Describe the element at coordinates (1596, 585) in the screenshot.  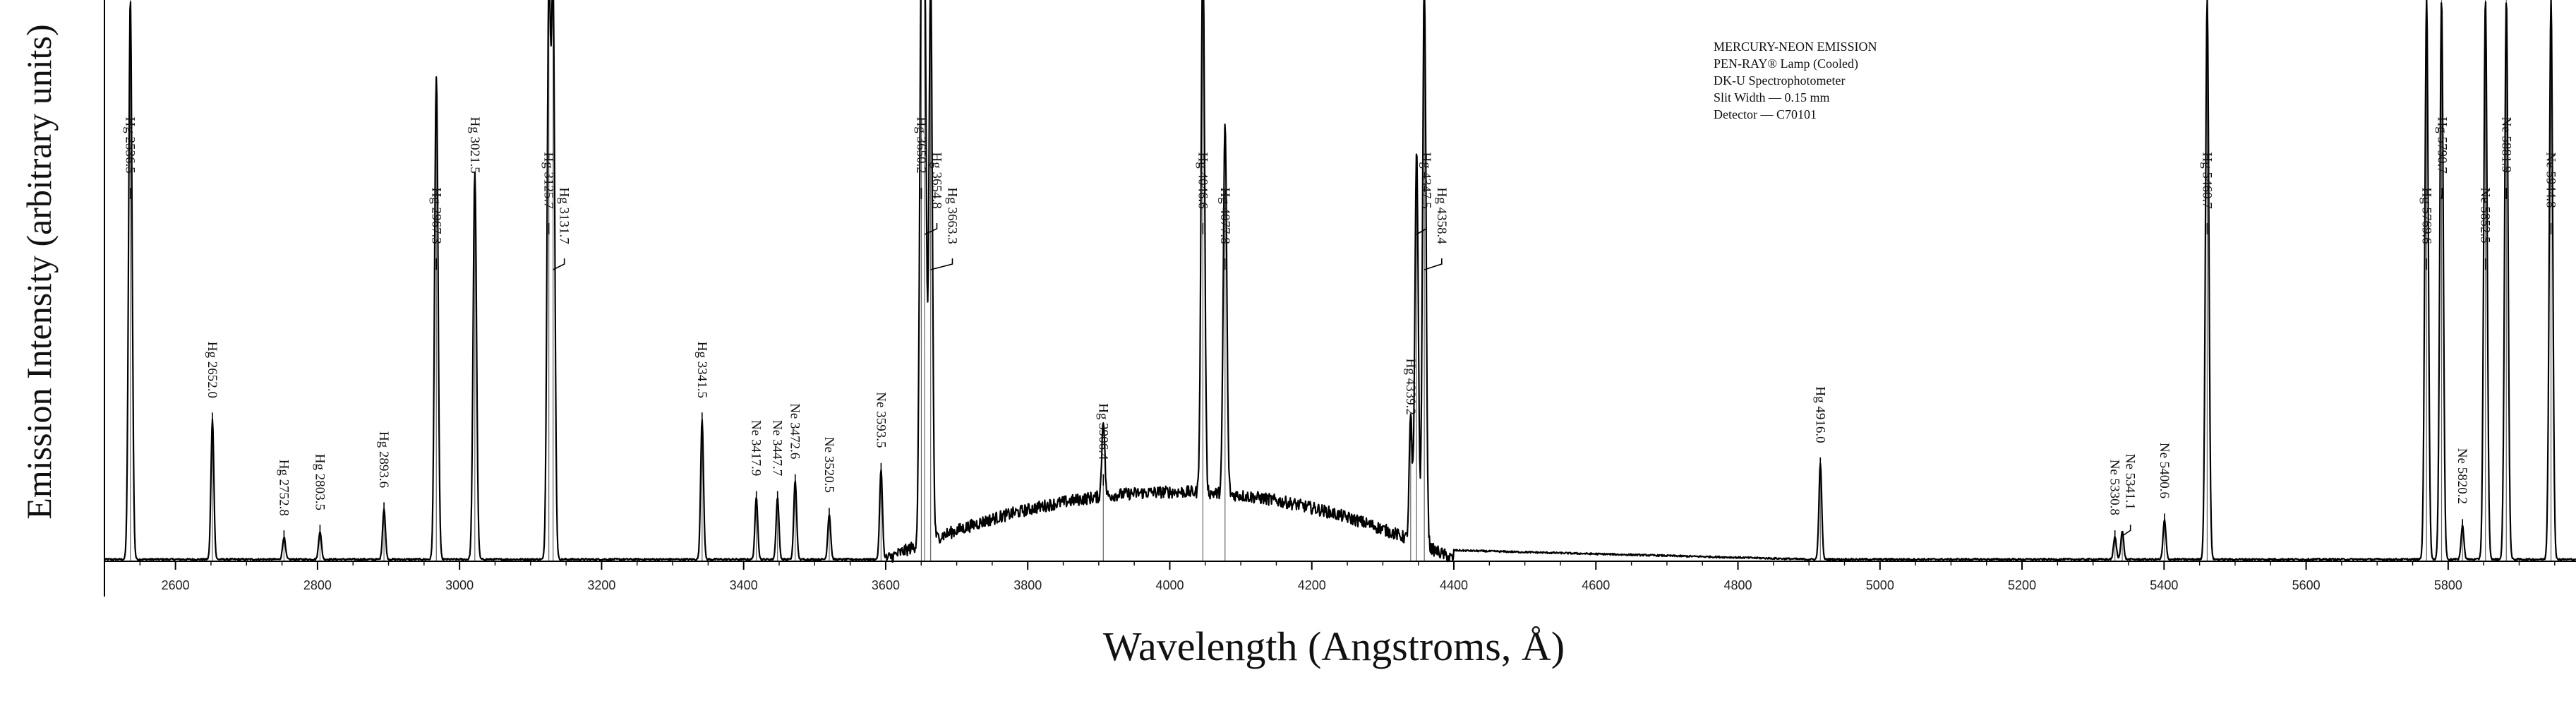
I see `x-tick-label-10: 4600` at that location.